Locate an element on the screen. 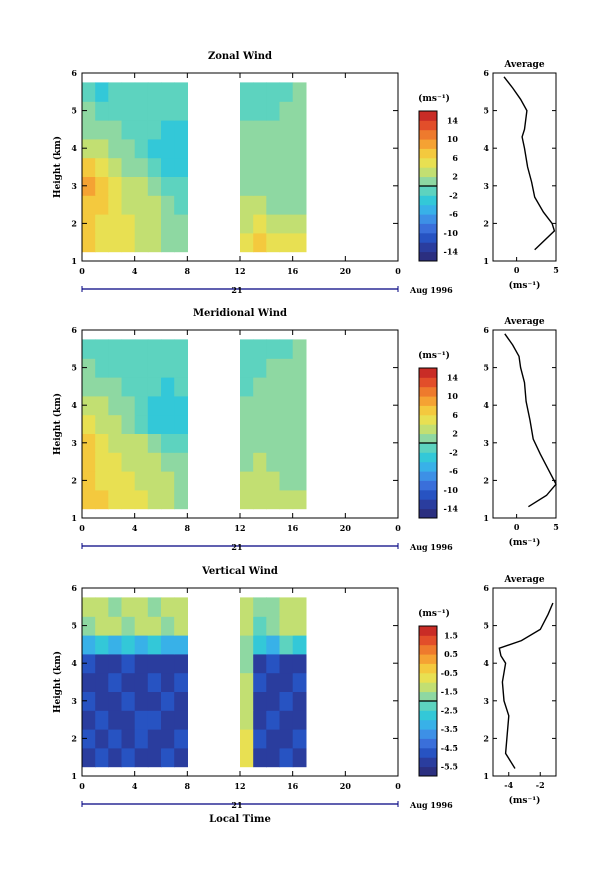 The width and height of the screenshot is (610, 873). date-label: Aug 1996 is located at coordinates (431, 547).